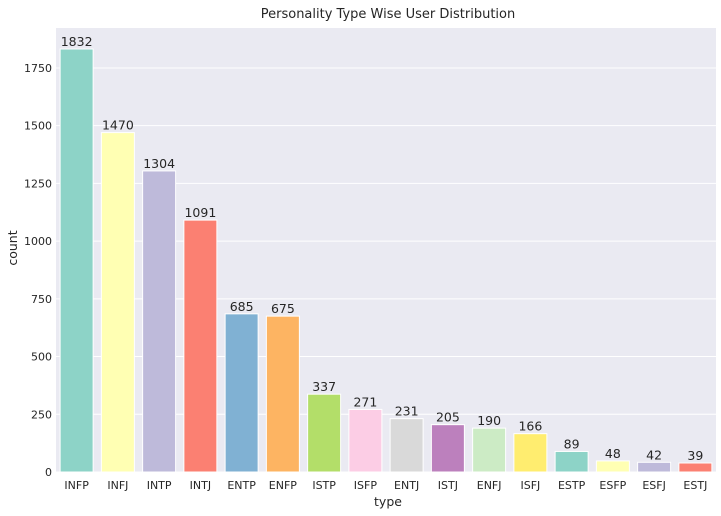 Image resolution: width=721 pixels, height=516 pixels. Describe the element at coordinates (200, 212) in the screenshot. I see `data-label: 1091` at that location.